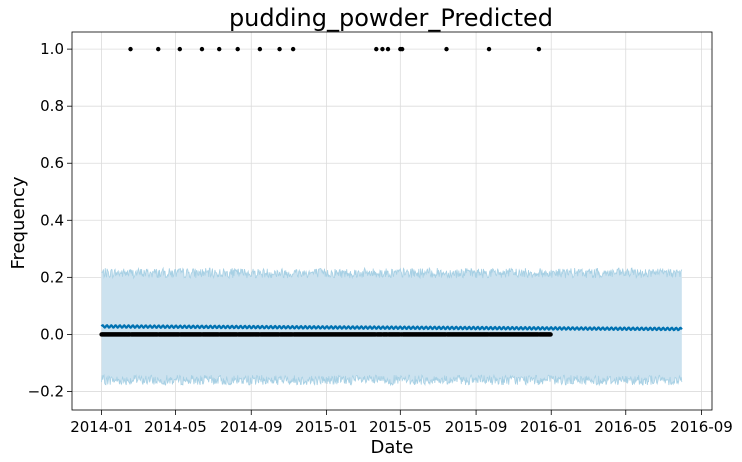 The image size is (742, 462). I want to click on y-axis-ticks: −0.2 0.0 0.2 0.4 0.6 0.8 1.0, so click(50, 220).